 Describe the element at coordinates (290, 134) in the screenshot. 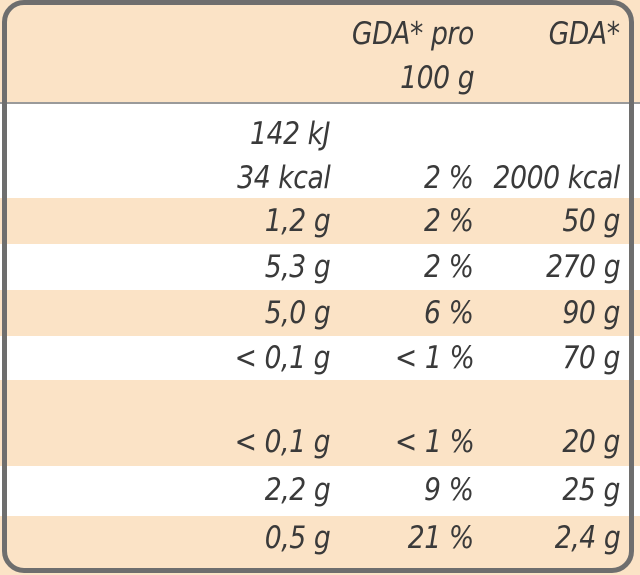

I see `energy-kj: 142 kJ` at that location.